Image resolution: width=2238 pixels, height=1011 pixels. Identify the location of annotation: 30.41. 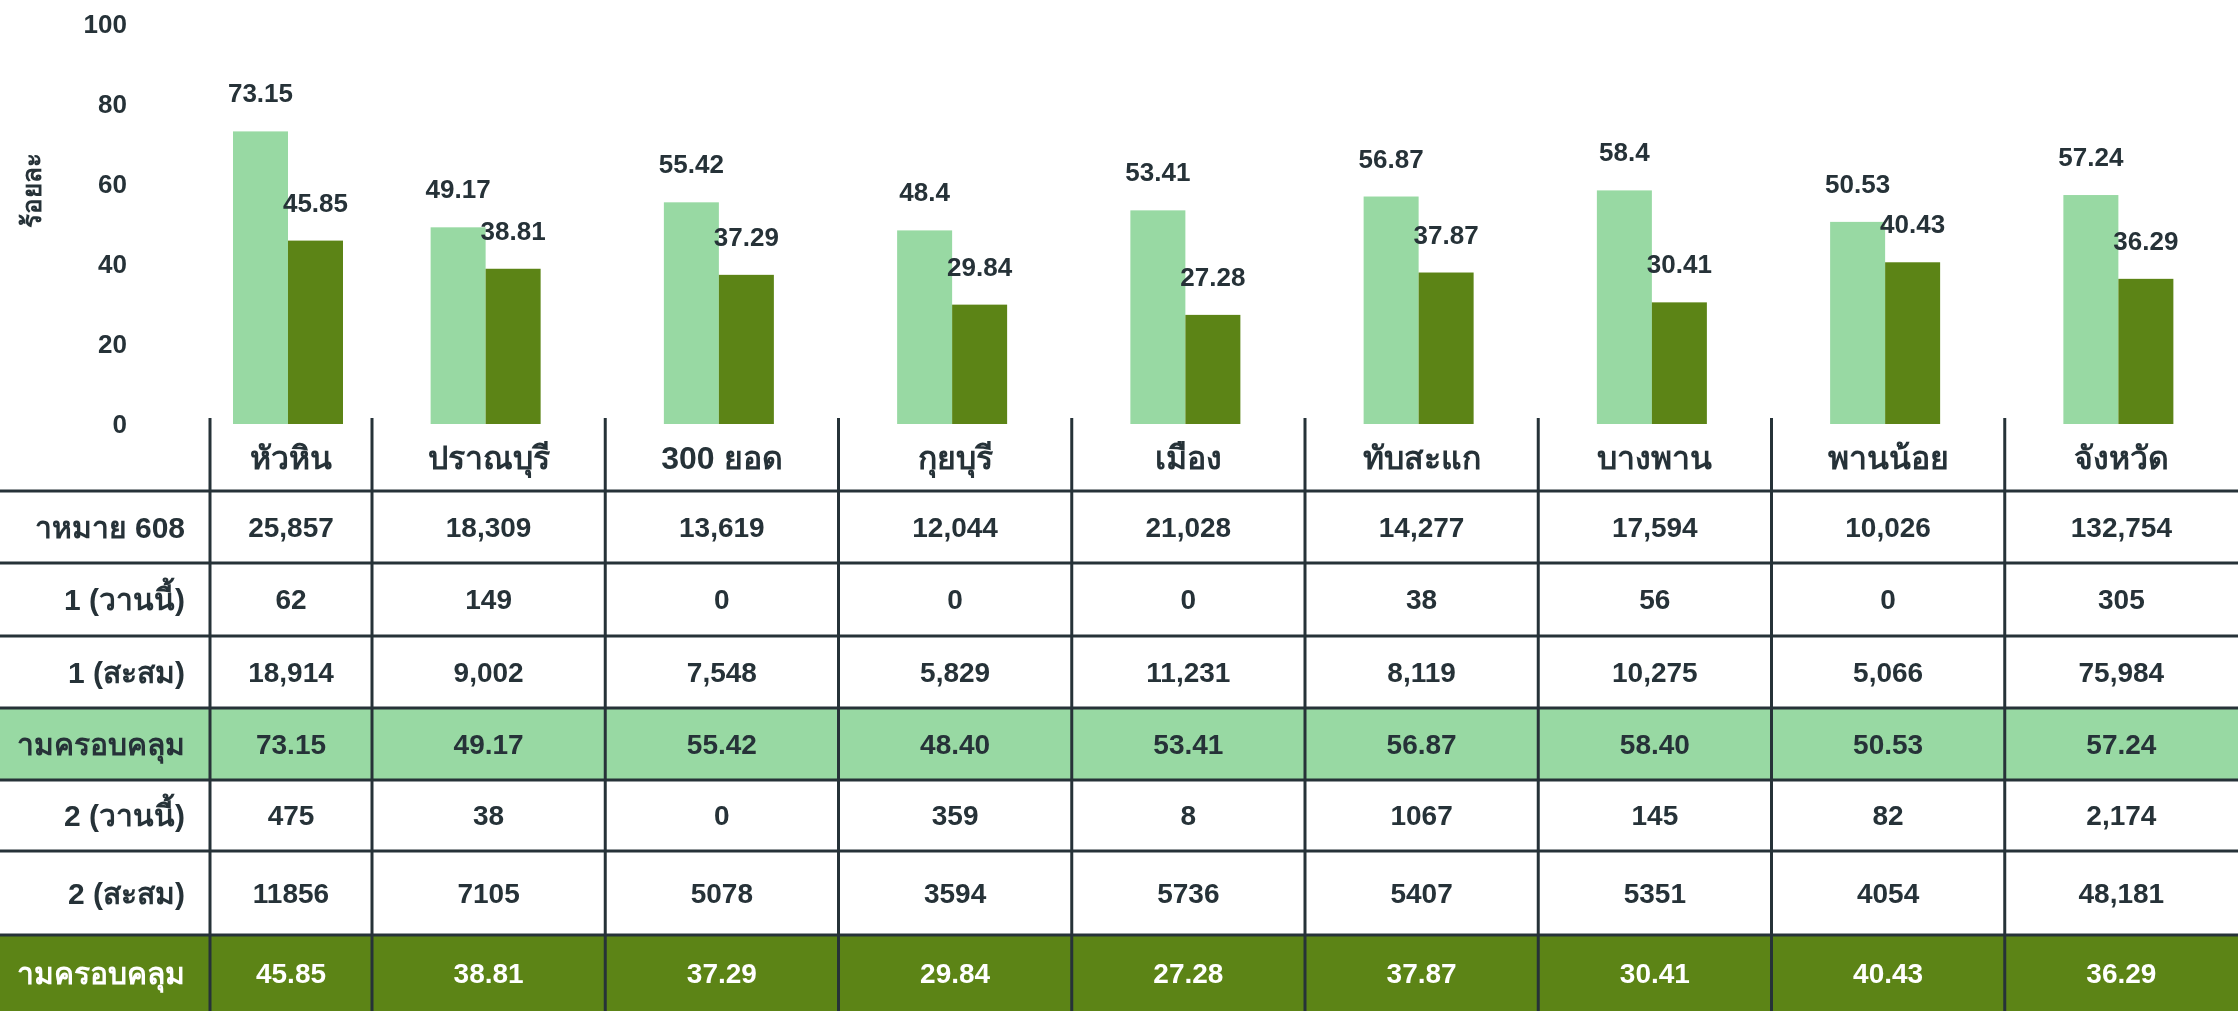
(1679, 264).